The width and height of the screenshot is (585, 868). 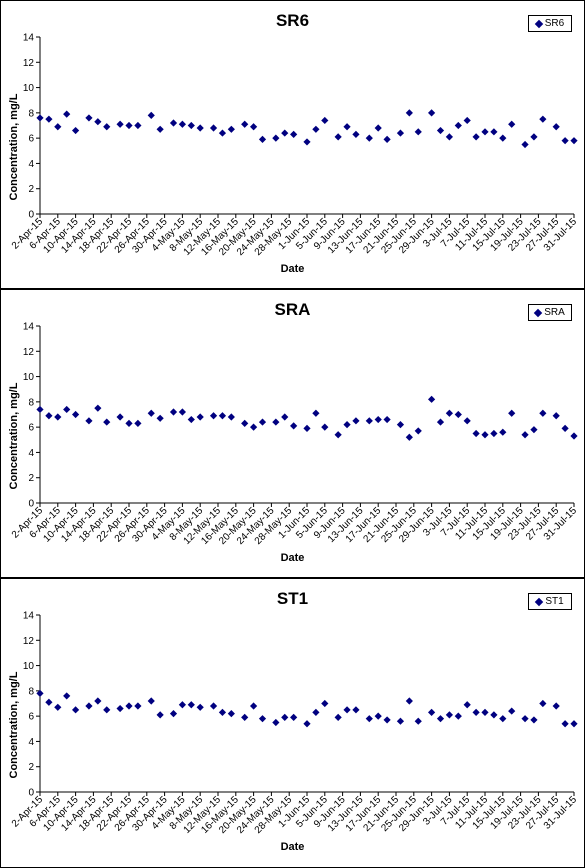 What do you see at coordinates (550, 601) in the screenshot?
I see `legend: ST1` at bounding box center [550, 601].